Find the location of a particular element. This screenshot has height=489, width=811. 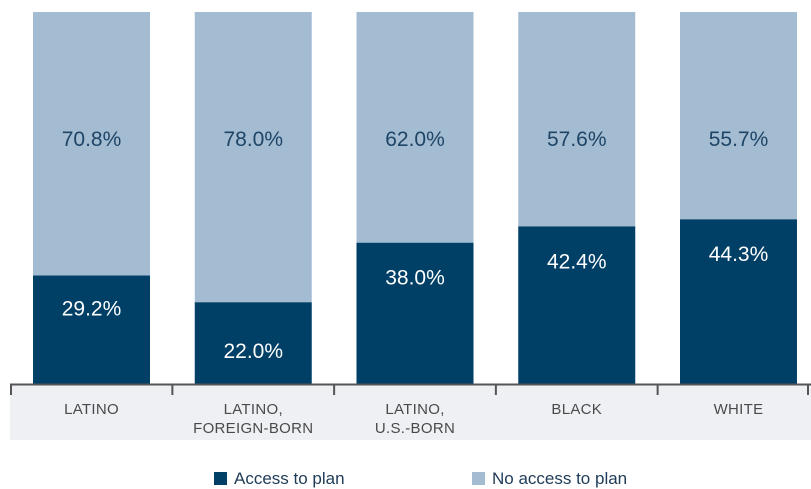

value-label-no-access-to-plan: 55.7% is located at coordinates (739, 139).